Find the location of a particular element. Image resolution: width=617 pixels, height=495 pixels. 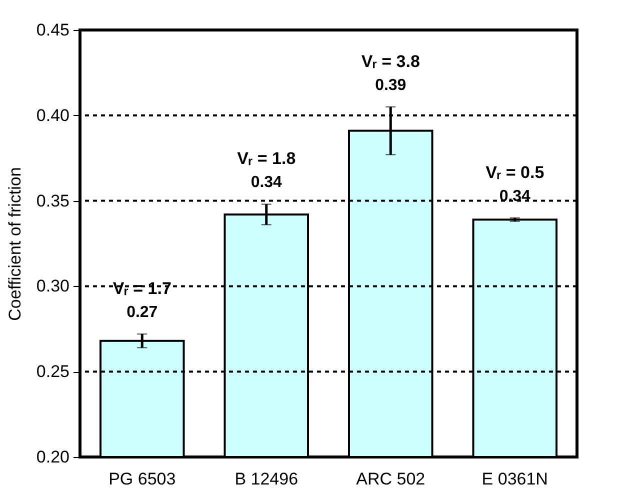

x-tick-label: ARC 502 is located at coordinates (391, 479).